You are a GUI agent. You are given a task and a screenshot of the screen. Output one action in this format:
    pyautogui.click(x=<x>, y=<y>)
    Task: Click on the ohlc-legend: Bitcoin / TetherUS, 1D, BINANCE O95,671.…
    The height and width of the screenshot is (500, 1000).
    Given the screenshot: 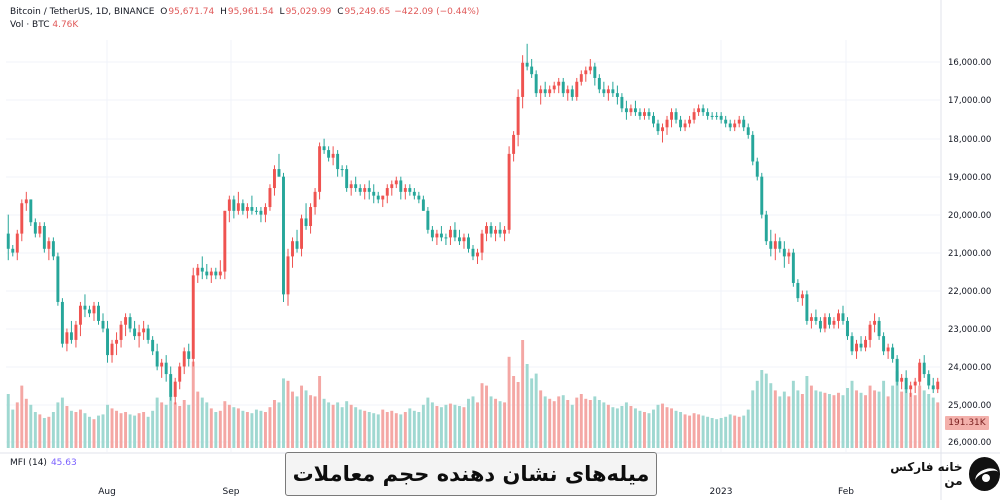 What is the action you would take?
    pyautogui.click(x=244, y=12)
    